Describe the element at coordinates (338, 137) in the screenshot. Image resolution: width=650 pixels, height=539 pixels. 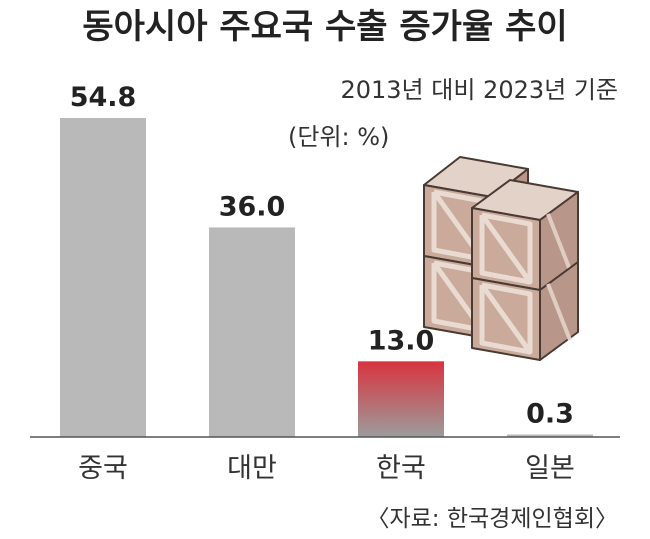
I see `unit-label: (단위: %)` at that location.